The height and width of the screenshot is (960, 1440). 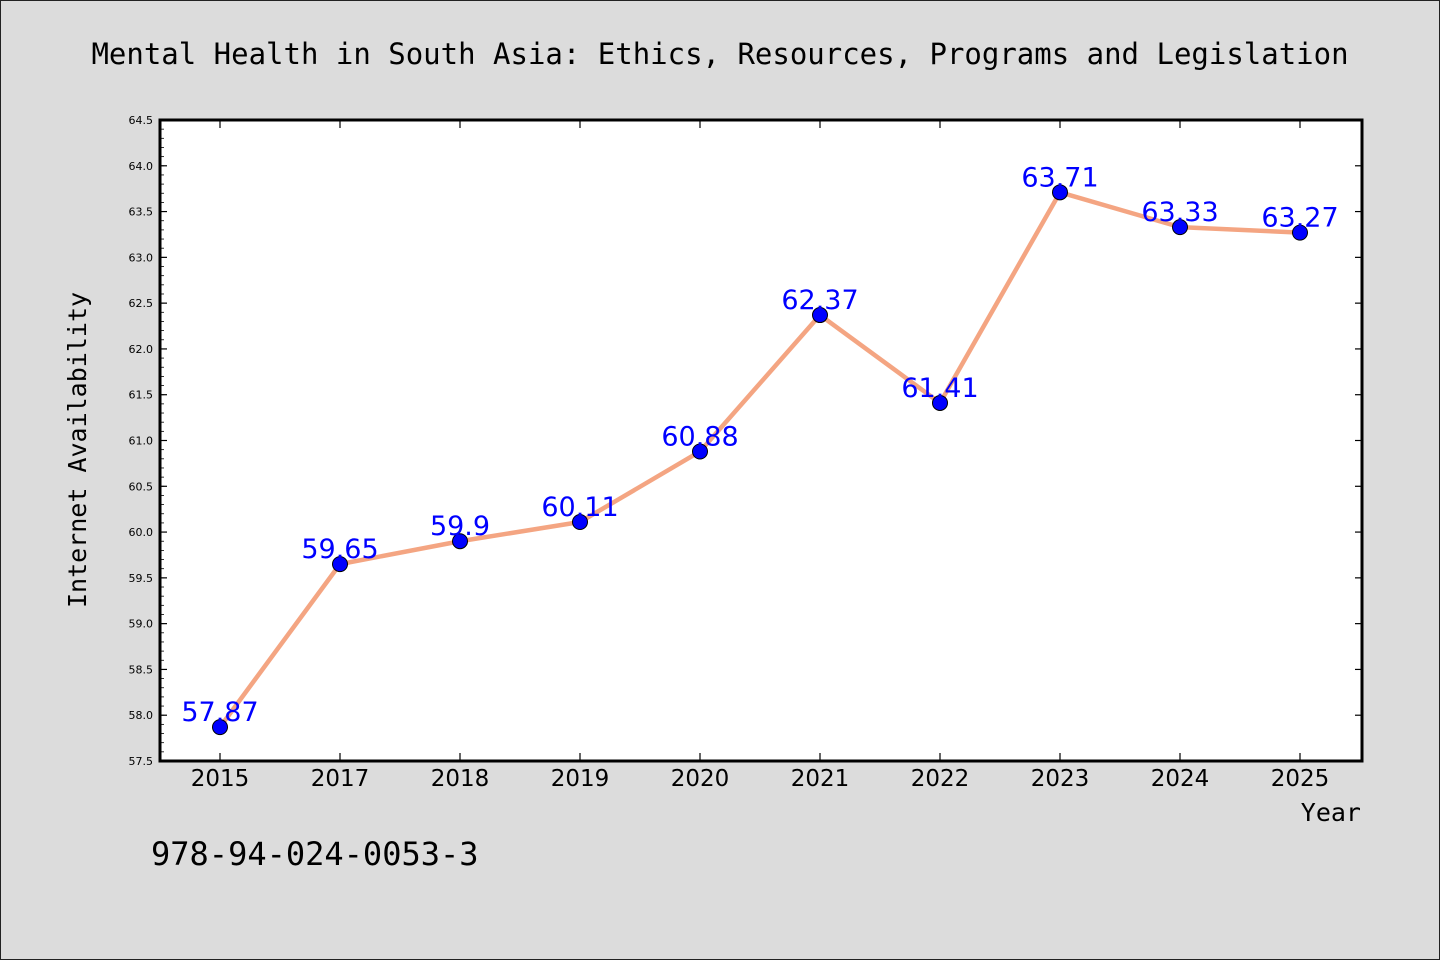 I want to click on x-tick-label: 2025, so click(x=1300, y=779).